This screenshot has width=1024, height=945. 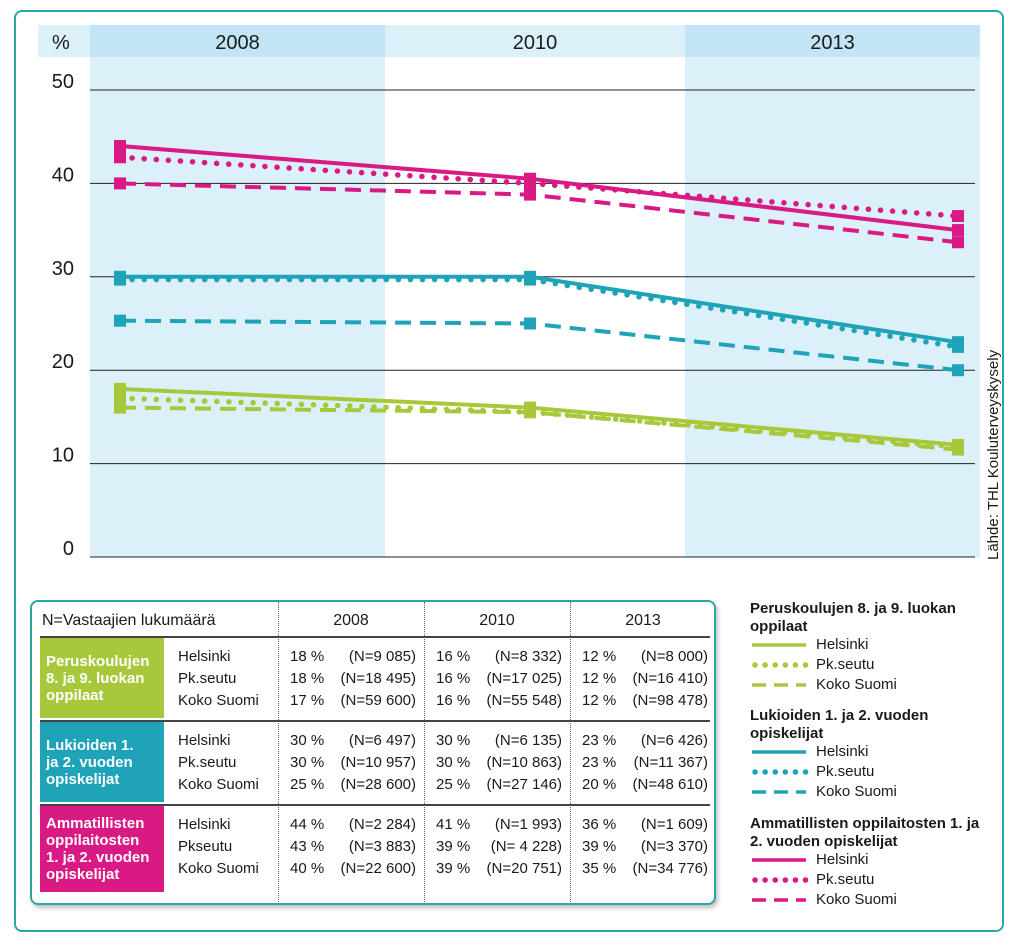 I want to click on cell-n: (N=22 600), so click(x=378, y=868).